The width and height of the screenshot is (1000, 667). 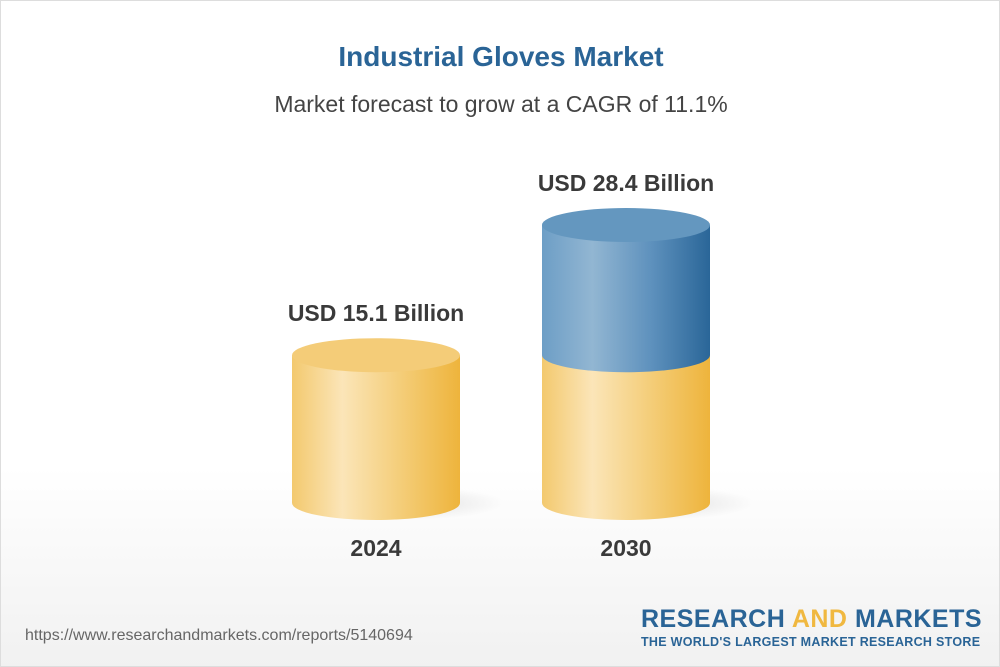 I want to click on logo-text: MARKETS, so click(x=915, y=619).